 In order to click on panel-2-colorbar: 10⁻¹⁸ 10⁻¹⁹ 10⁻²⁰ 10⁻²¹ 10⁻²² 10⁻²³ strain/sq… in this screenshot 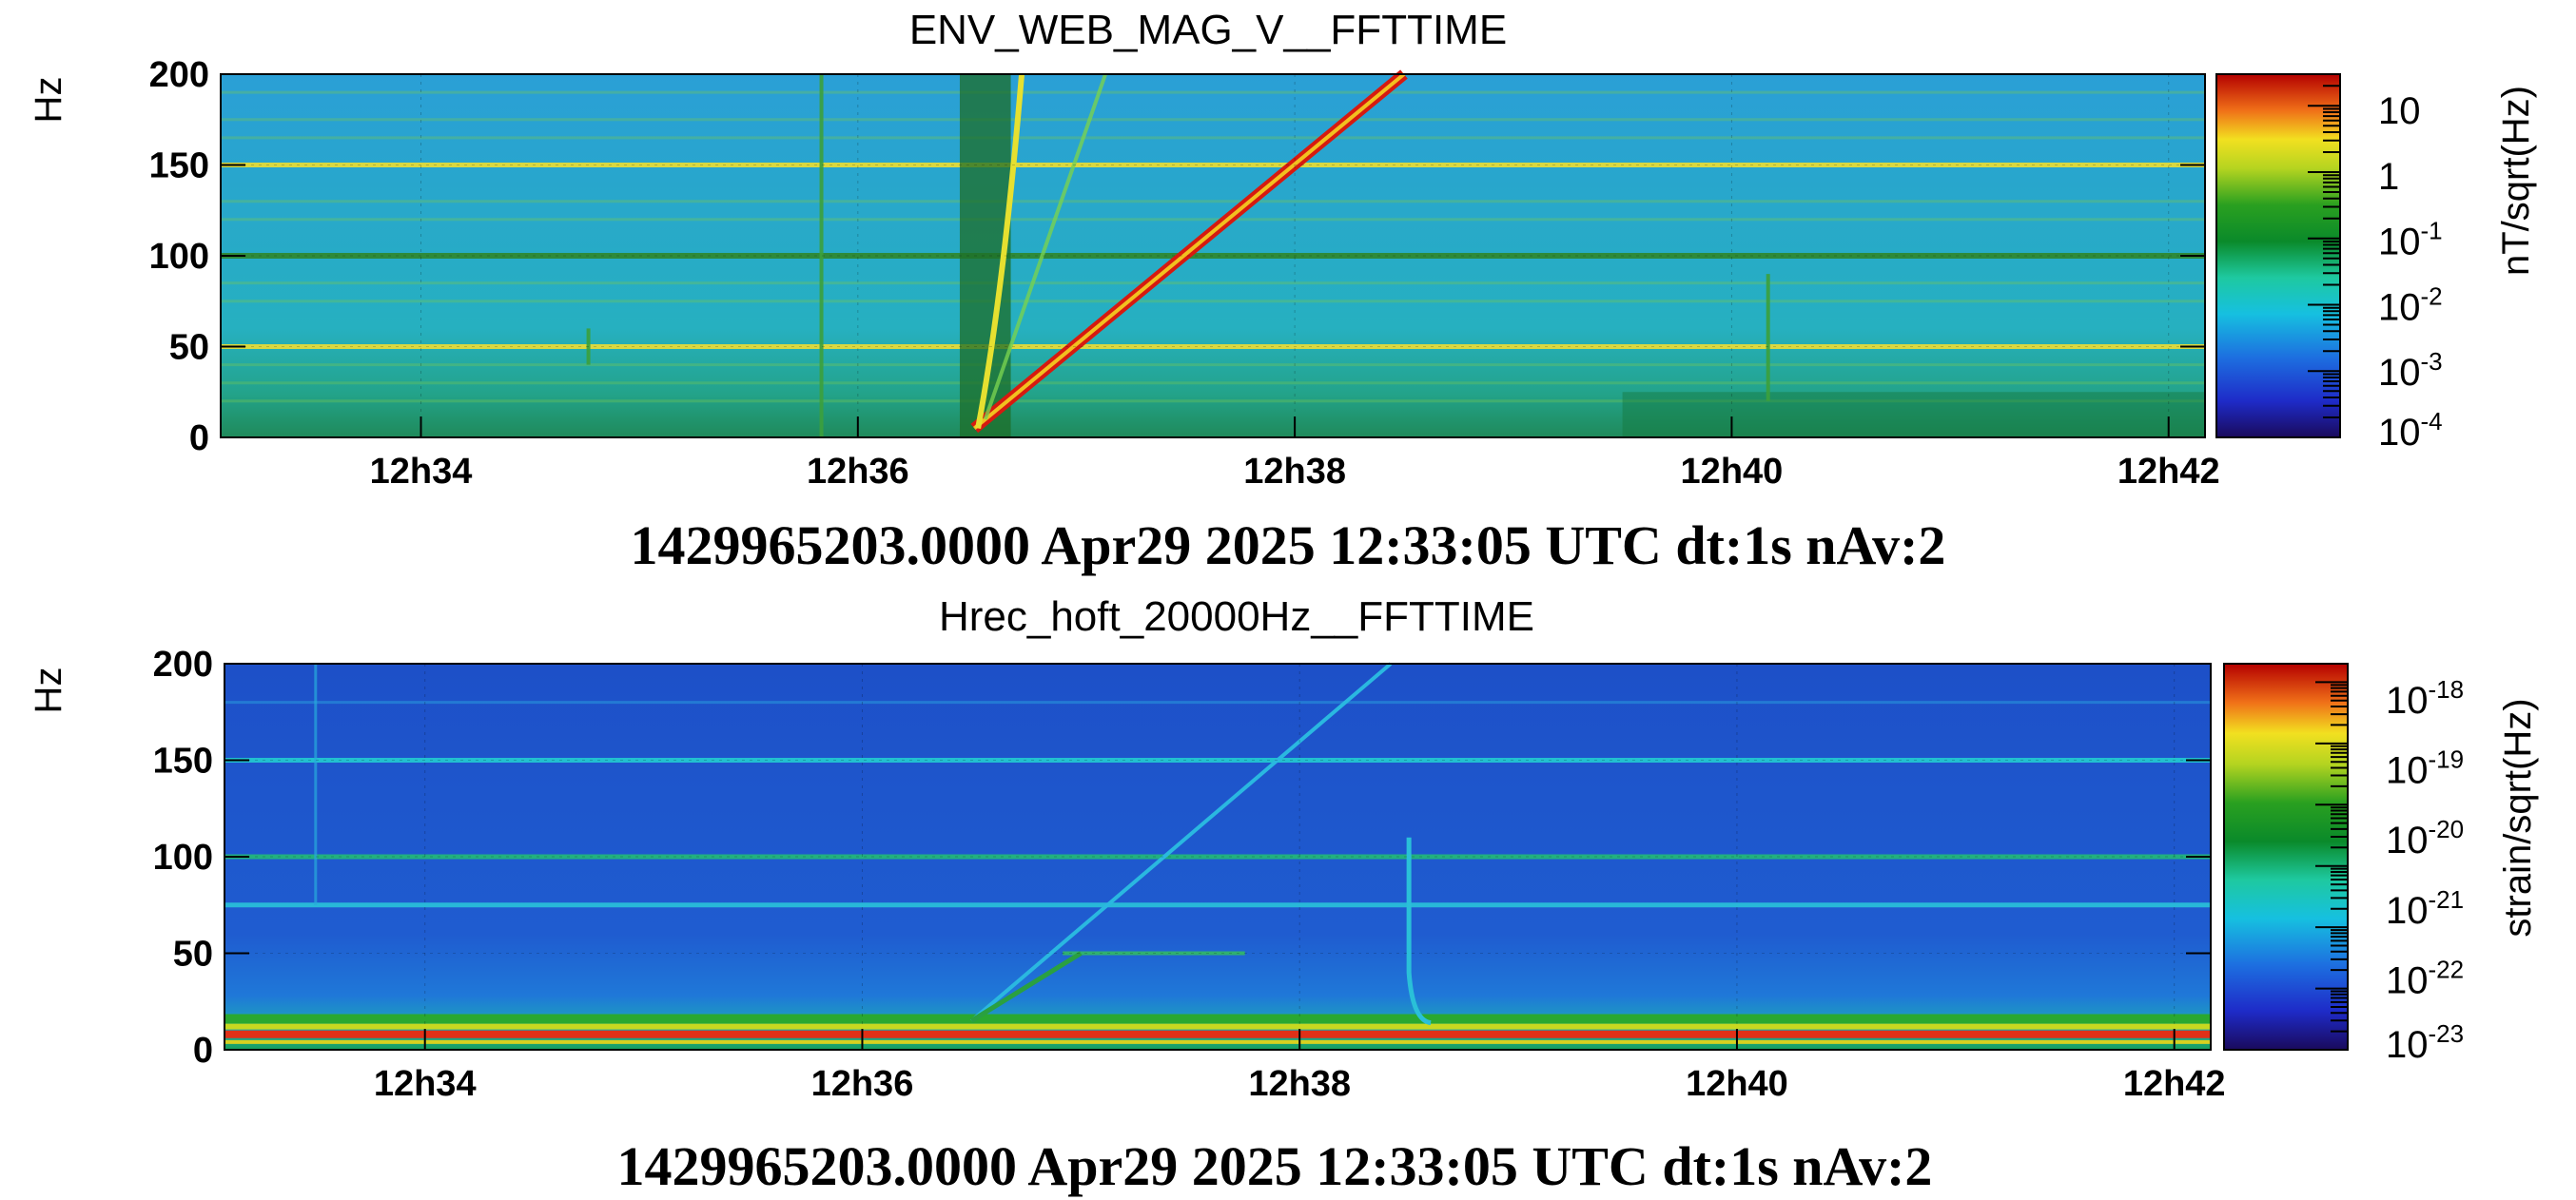, I will do `click(2381, 864)`.